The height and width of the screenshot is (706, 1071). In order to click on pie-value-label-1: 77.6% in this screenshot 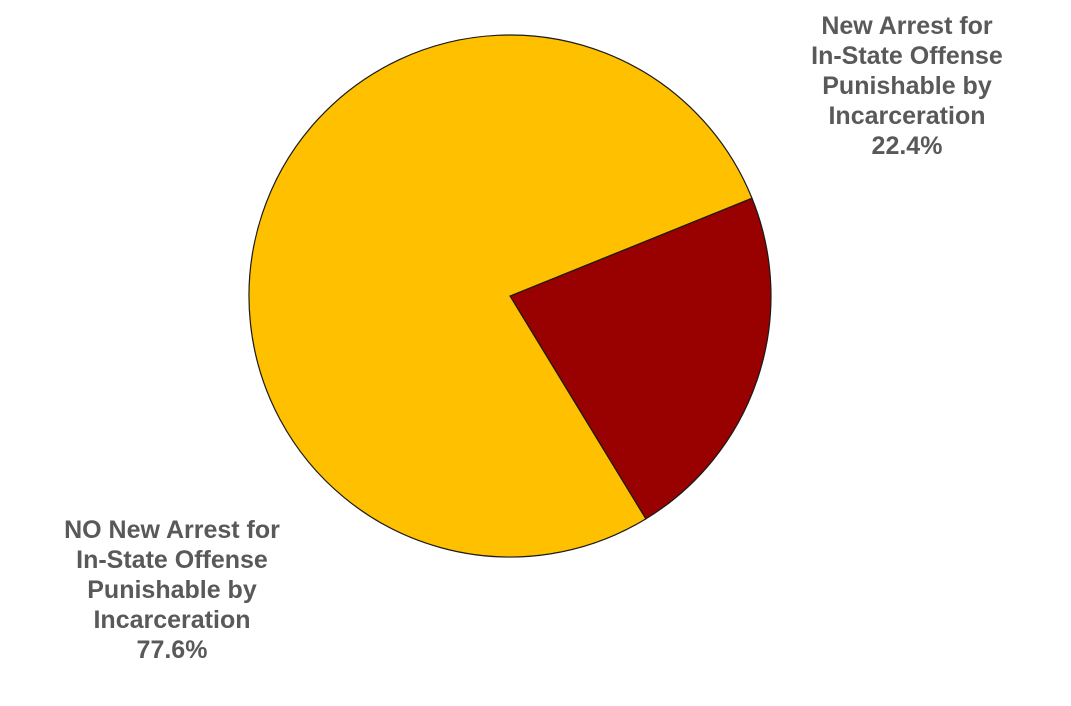, I will do `click(172, 650)`.